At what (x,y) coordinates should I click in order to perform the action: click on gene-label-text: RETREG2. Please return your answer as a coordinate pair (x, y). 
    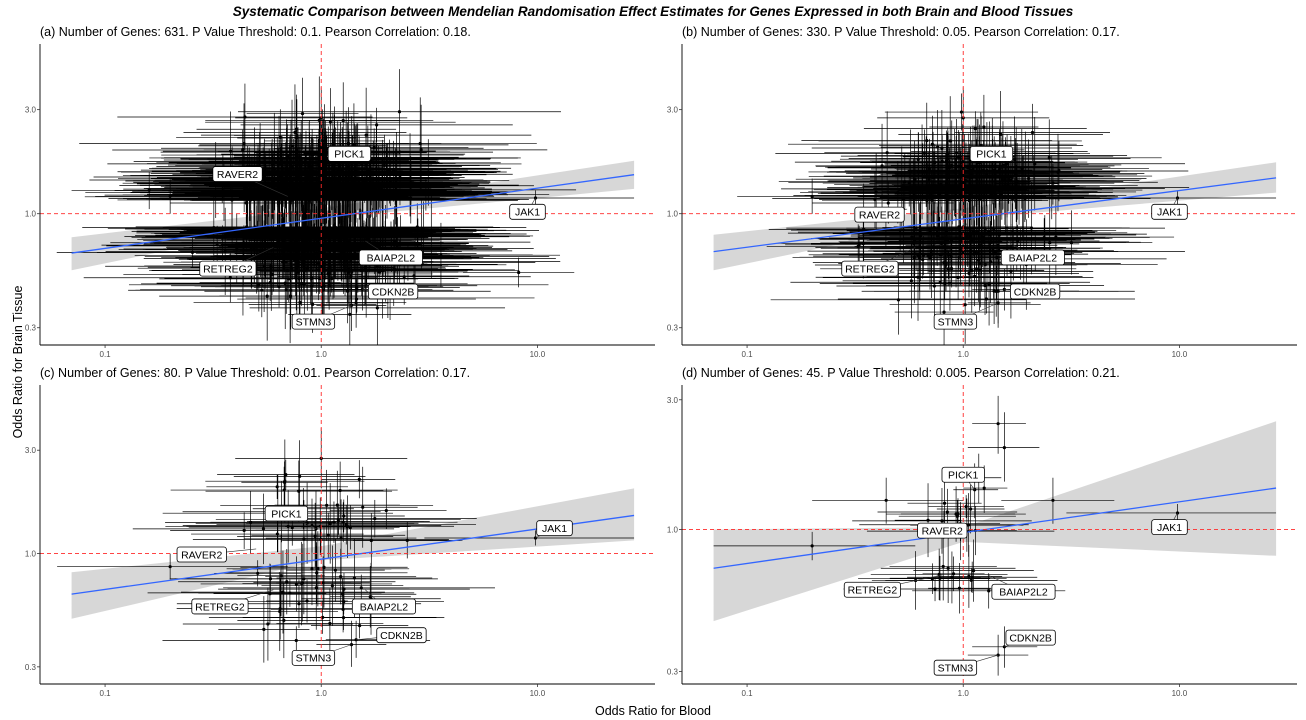
    Looking at the image, I should click on (220, 607).